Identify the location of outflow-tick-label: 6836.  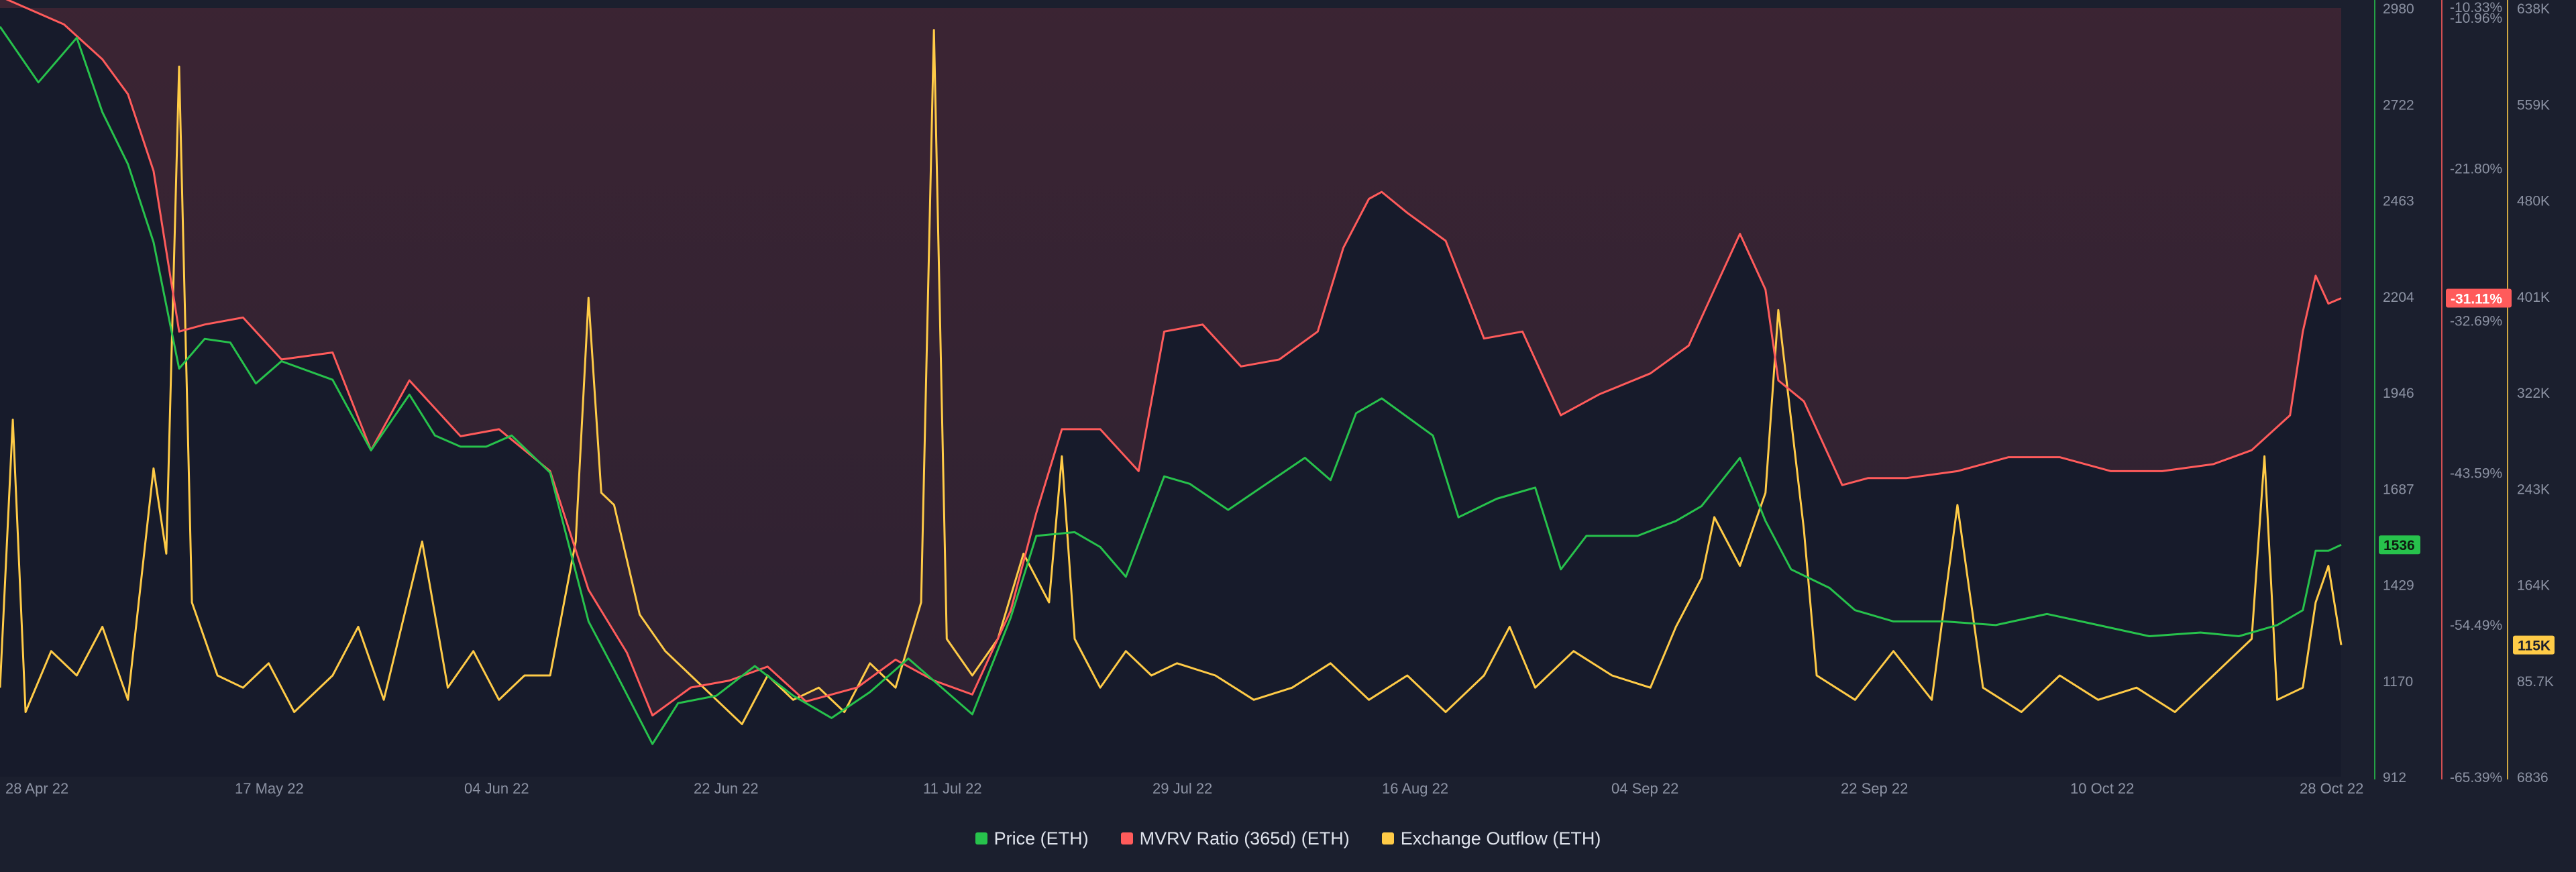
(2532, 778).